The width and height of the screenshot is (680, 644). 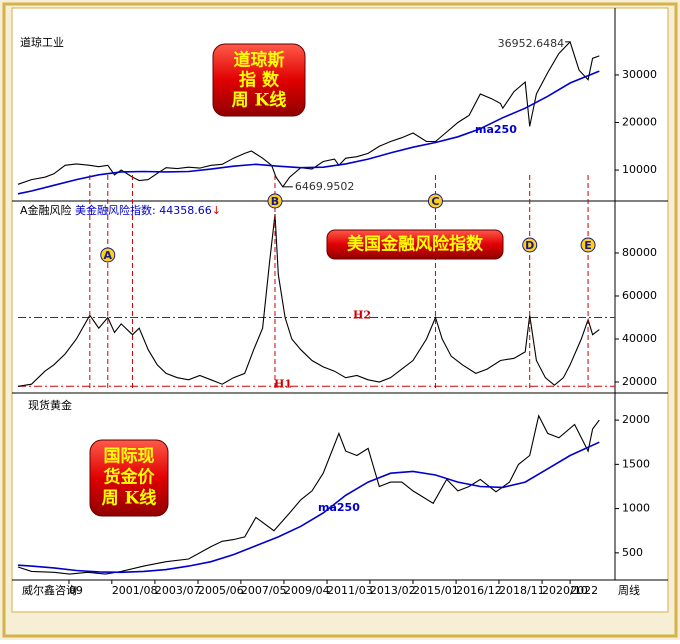 What do you see at coordinates (565, 590) in the screenshot?
I see `x-tick-label: 2020/10` at bounding box center [565, 590].